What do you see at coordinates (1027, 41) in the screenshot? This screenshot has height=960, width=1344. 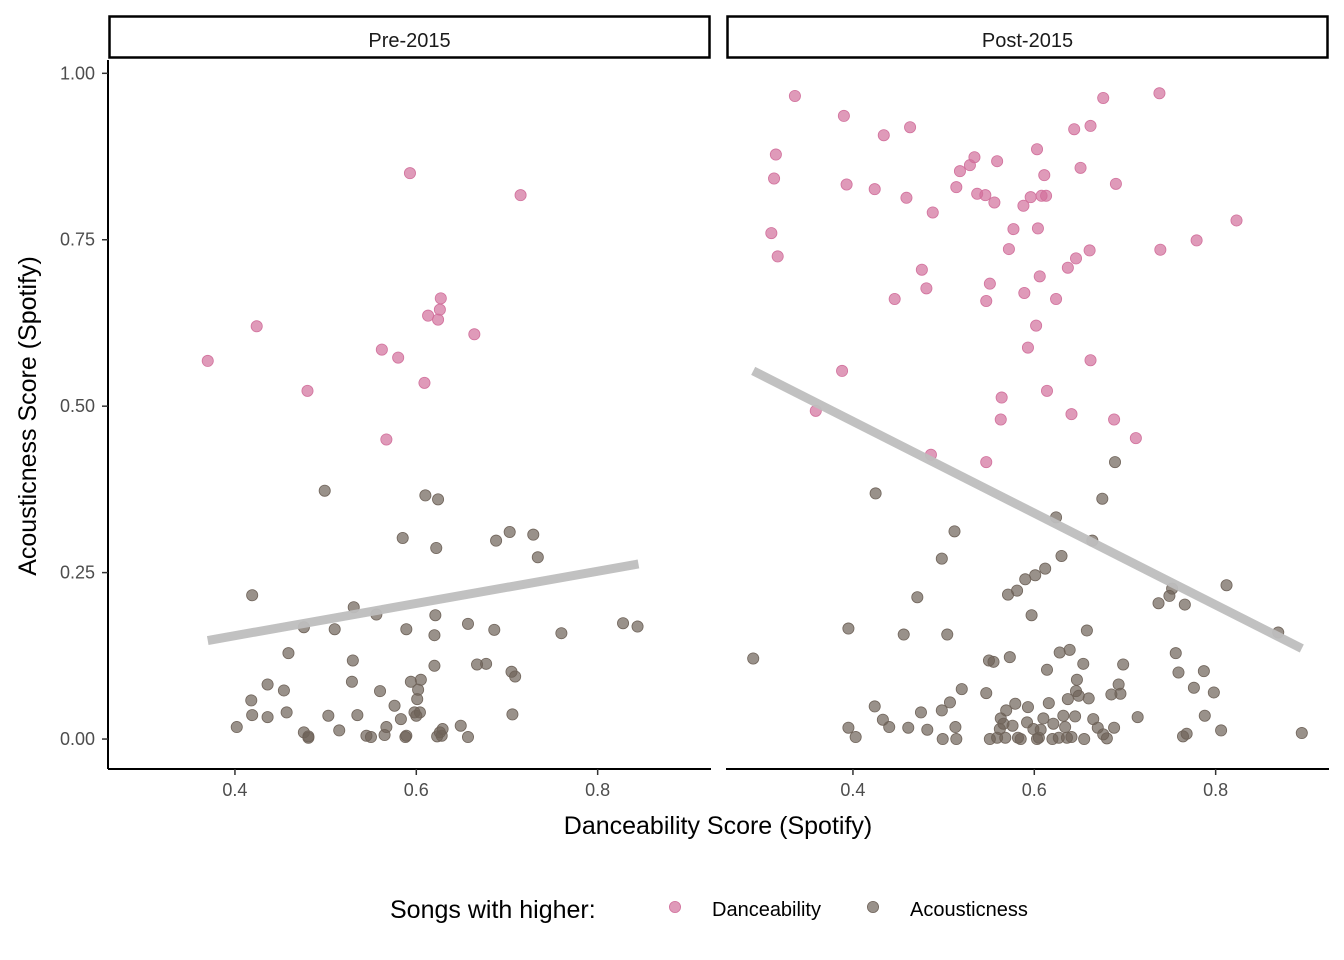 I see `facet-strip-label: Post-2015` at bounding box center [1027, 41].